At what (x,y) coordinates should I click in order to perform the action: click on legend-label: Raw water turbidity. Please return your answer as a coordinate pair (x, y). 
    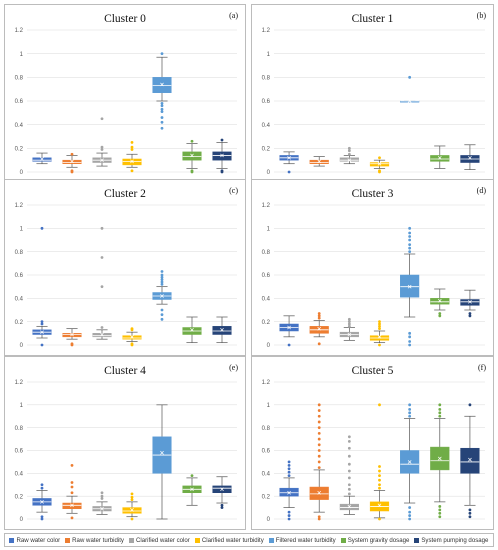
    Looking at the image, I should click on (98, 540).